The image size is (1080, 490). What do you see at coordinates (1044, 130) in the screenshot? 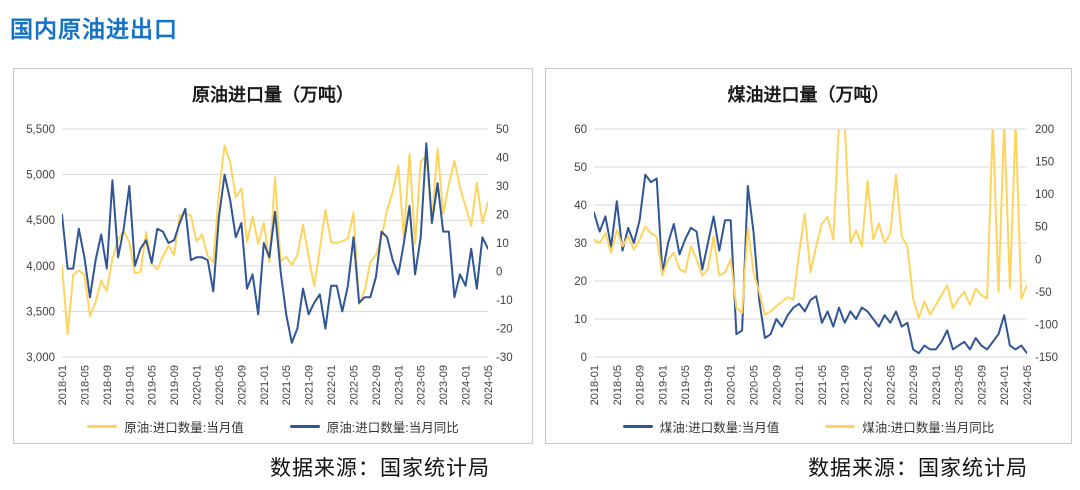
I see `svg-text: 200` at bounding box center [1044, 130].